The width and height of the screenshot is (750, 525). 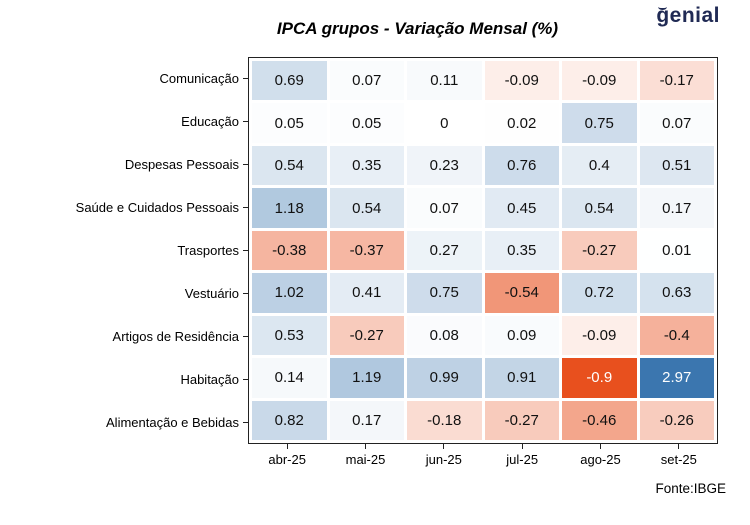 What do you see at coordinates (690, 488) in the screenshot?
I see `source-note: Fonte:IBGE` at bounding box center [690, 488].